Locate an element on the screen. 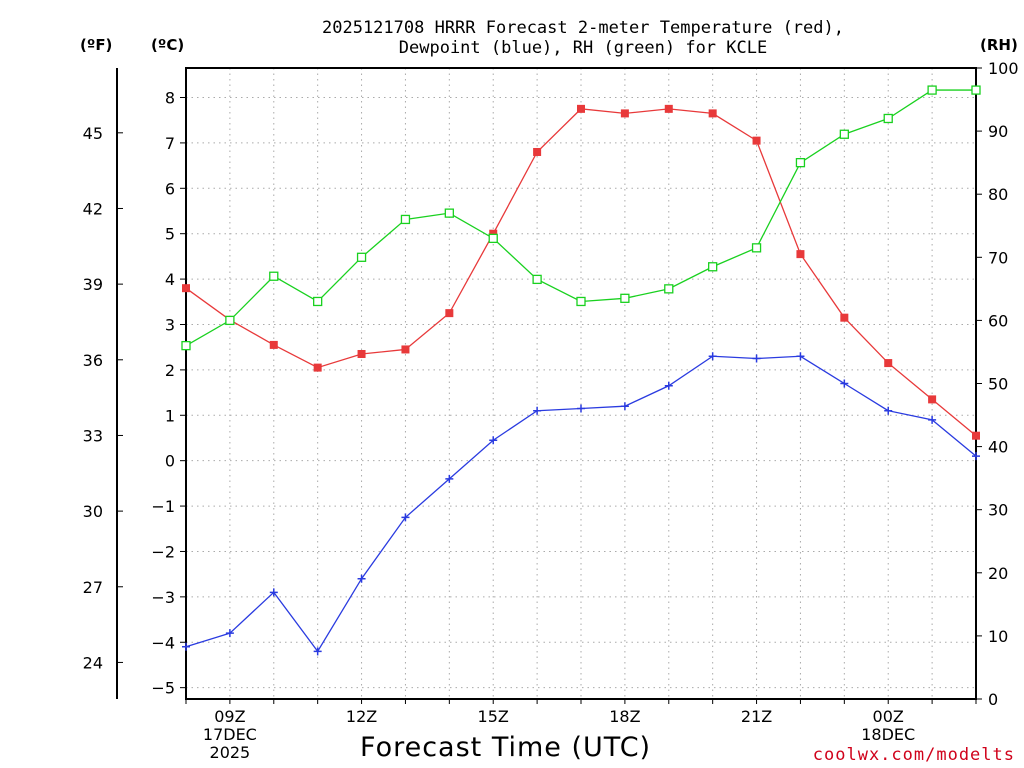 This screenshot has width=1024, height=768. x-tick-label: 18Z is located at coordinates (624, 716).